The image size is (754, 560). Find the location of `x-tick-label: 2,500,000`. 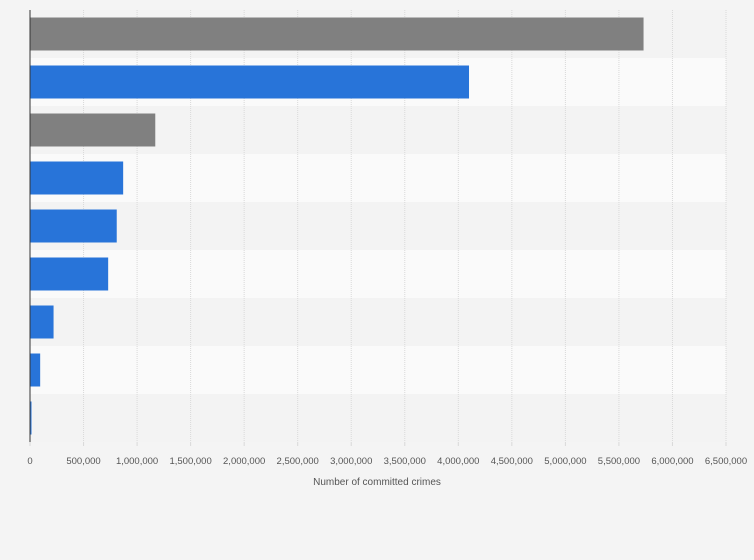

x-tick-label: 2,500,000 is located at coordinates (298, 461).